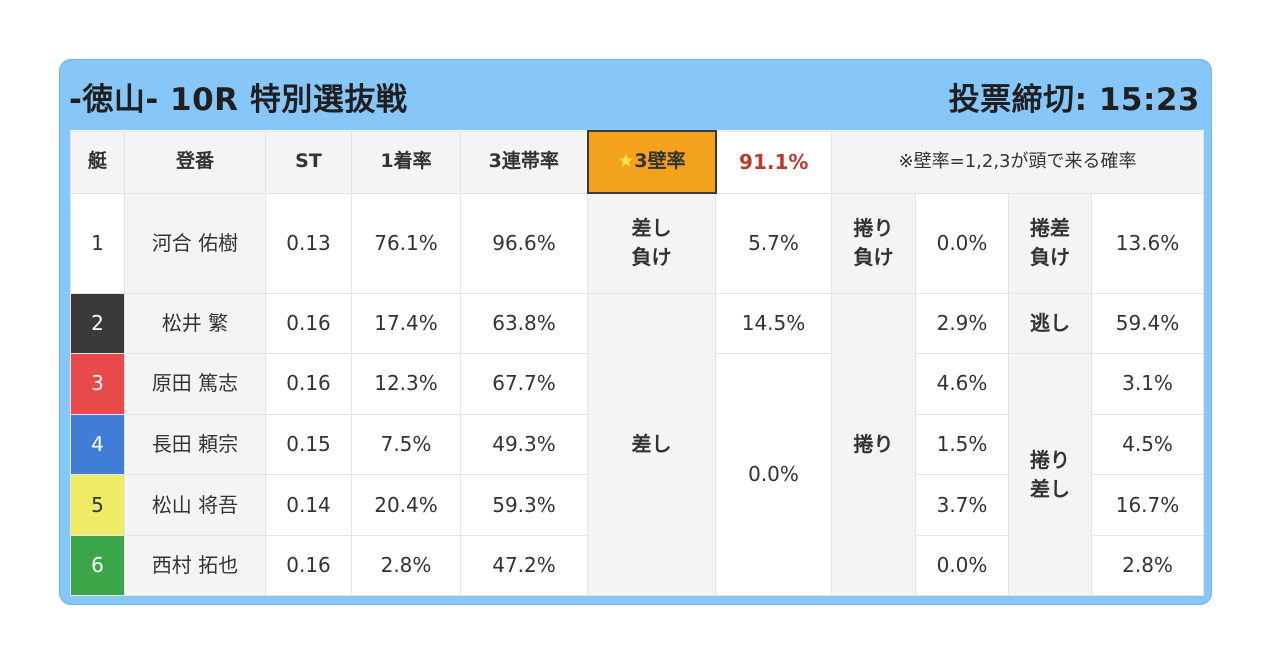 This screenshot has width=1280, height=670. What do you see at coordinates (651, 243) in the screenshot?
I see `sashi-make-label: 差し 負け` at bounding box center [651, 243].